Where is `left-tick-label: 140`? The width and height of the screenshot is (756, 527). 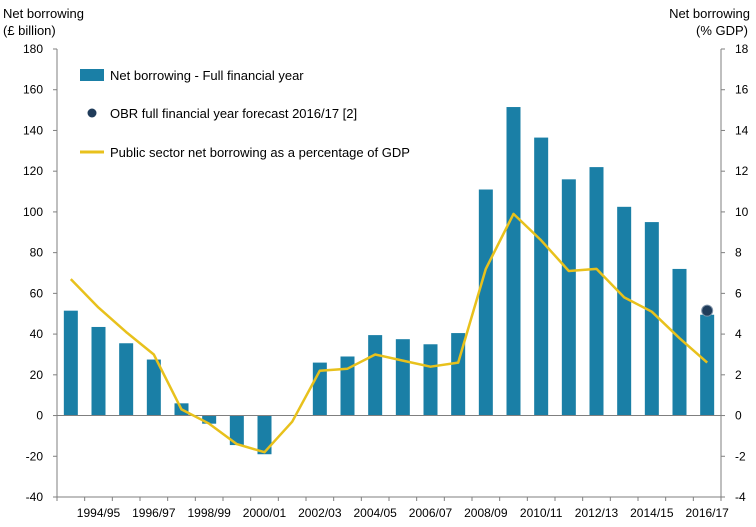
left-tick-label: 140 is located at coordinates (33, 130).